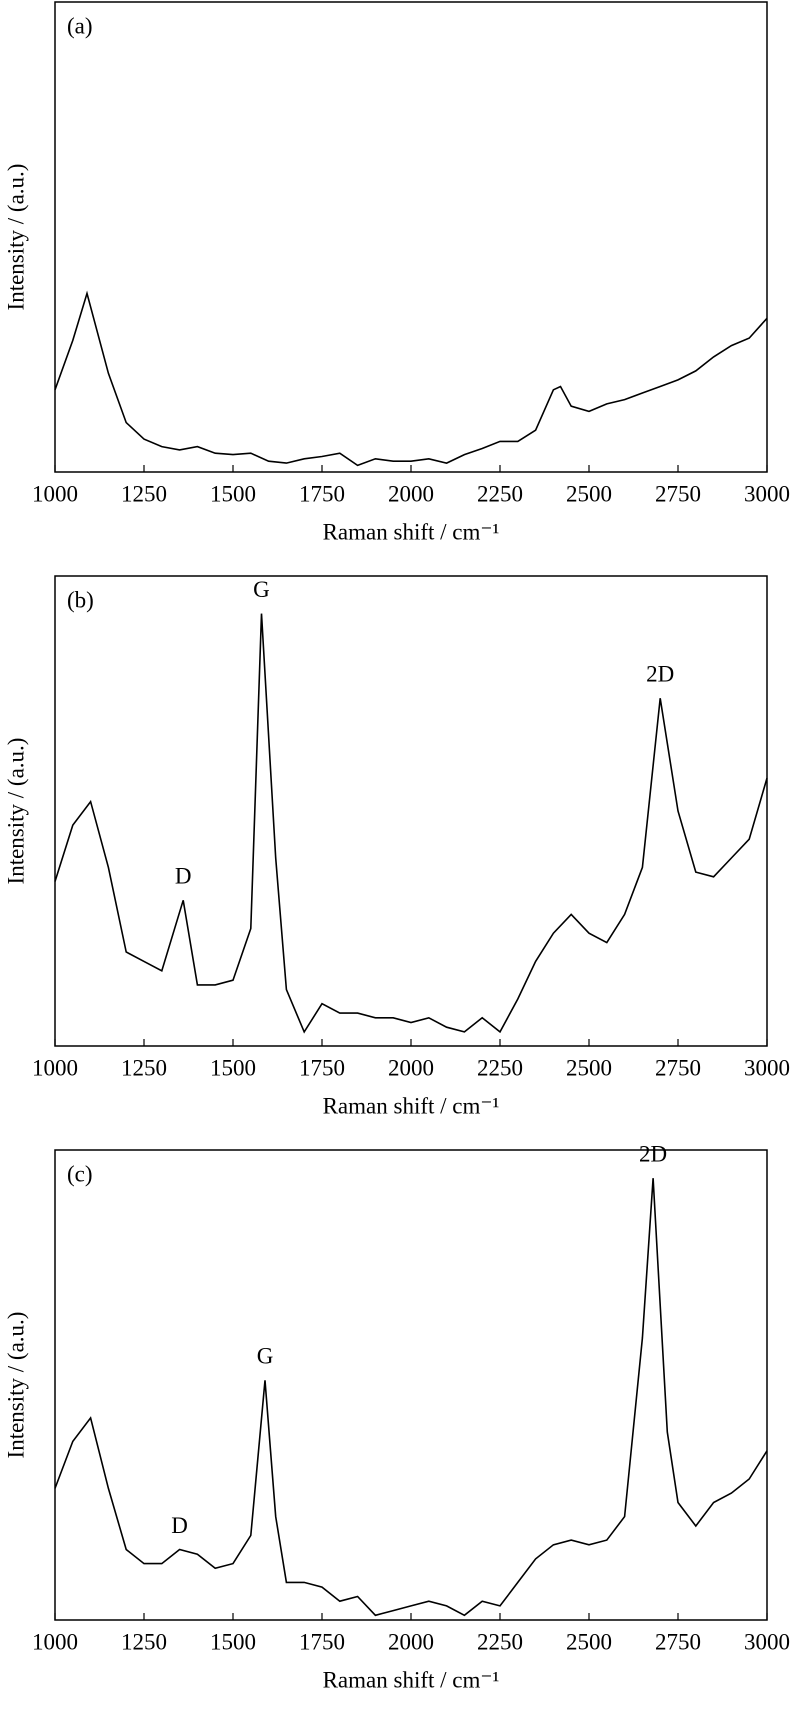 This screenshot has height=1723, width=800. Describe the element at coordinates (80, 599) in the screenshot. I see `panel-label: (b)` at that location.